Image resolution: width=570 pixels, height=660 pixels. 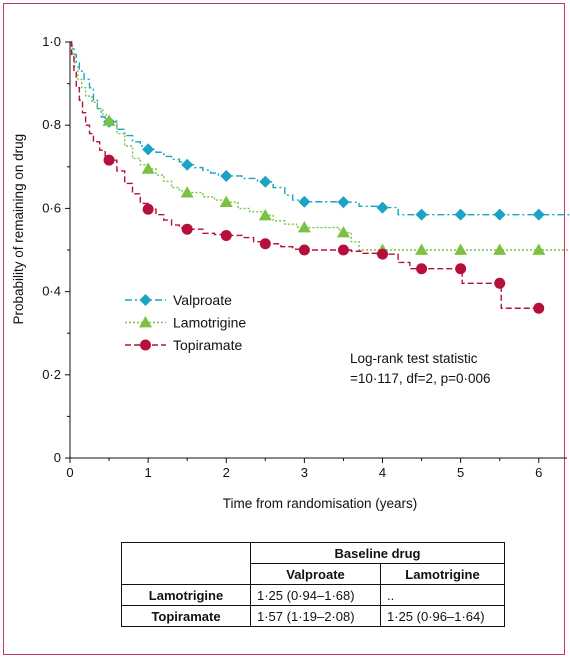 What do you see at coordinates (148, 472) in the screenshot?
I see `x-tick-label: 1` at bounding box center [148, 472].